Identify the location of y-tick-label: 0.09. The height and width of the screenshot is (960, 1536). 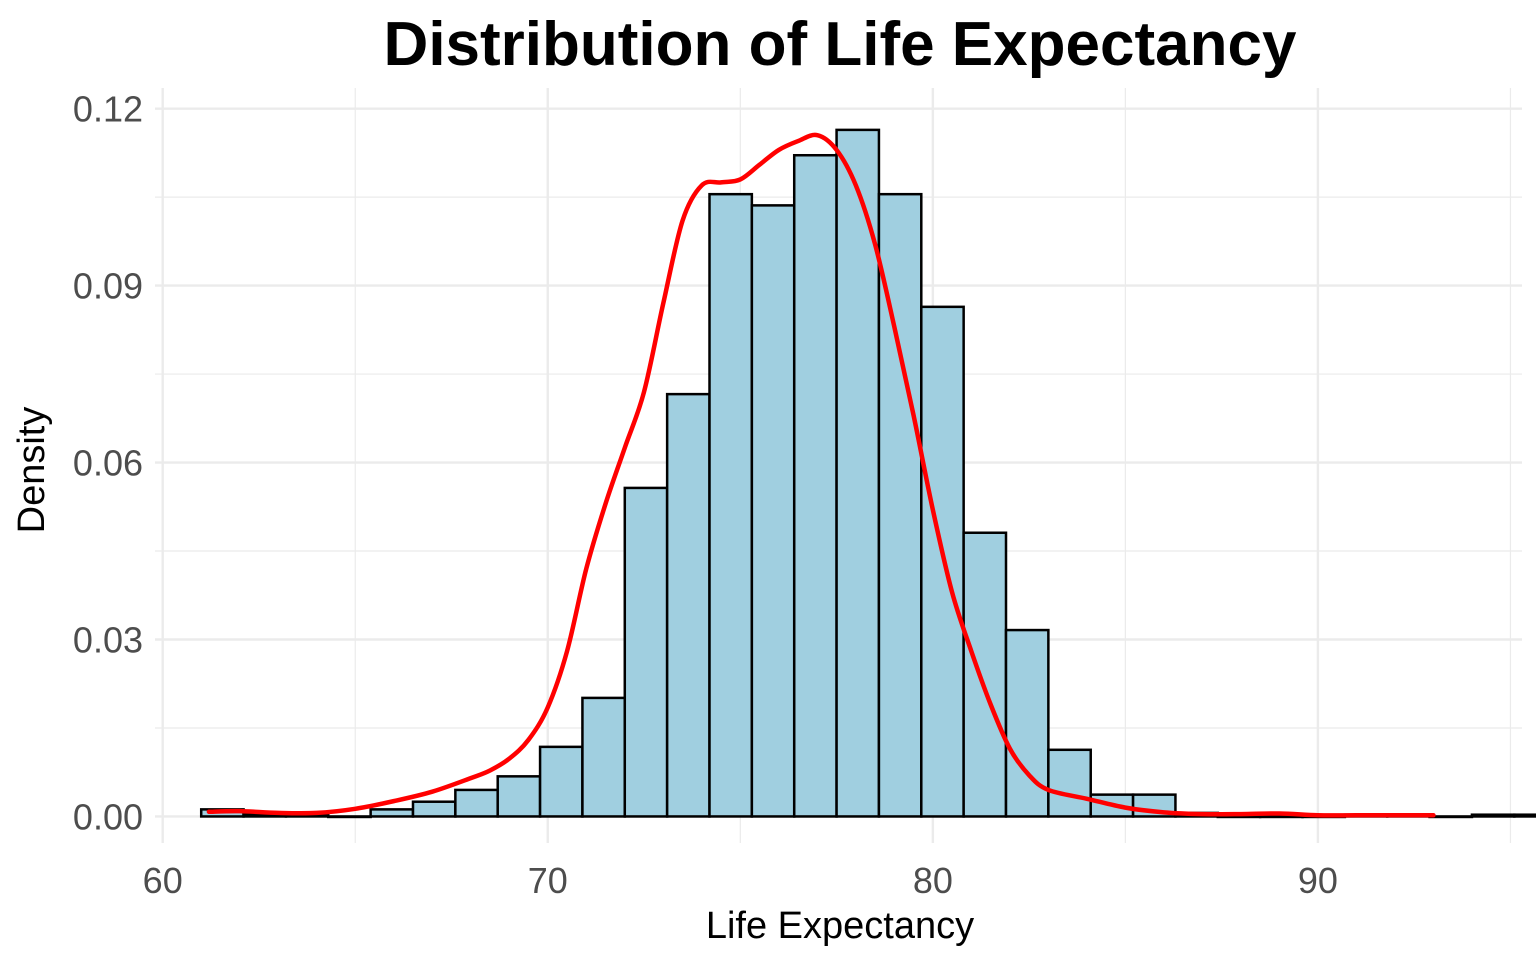
(108, 286).